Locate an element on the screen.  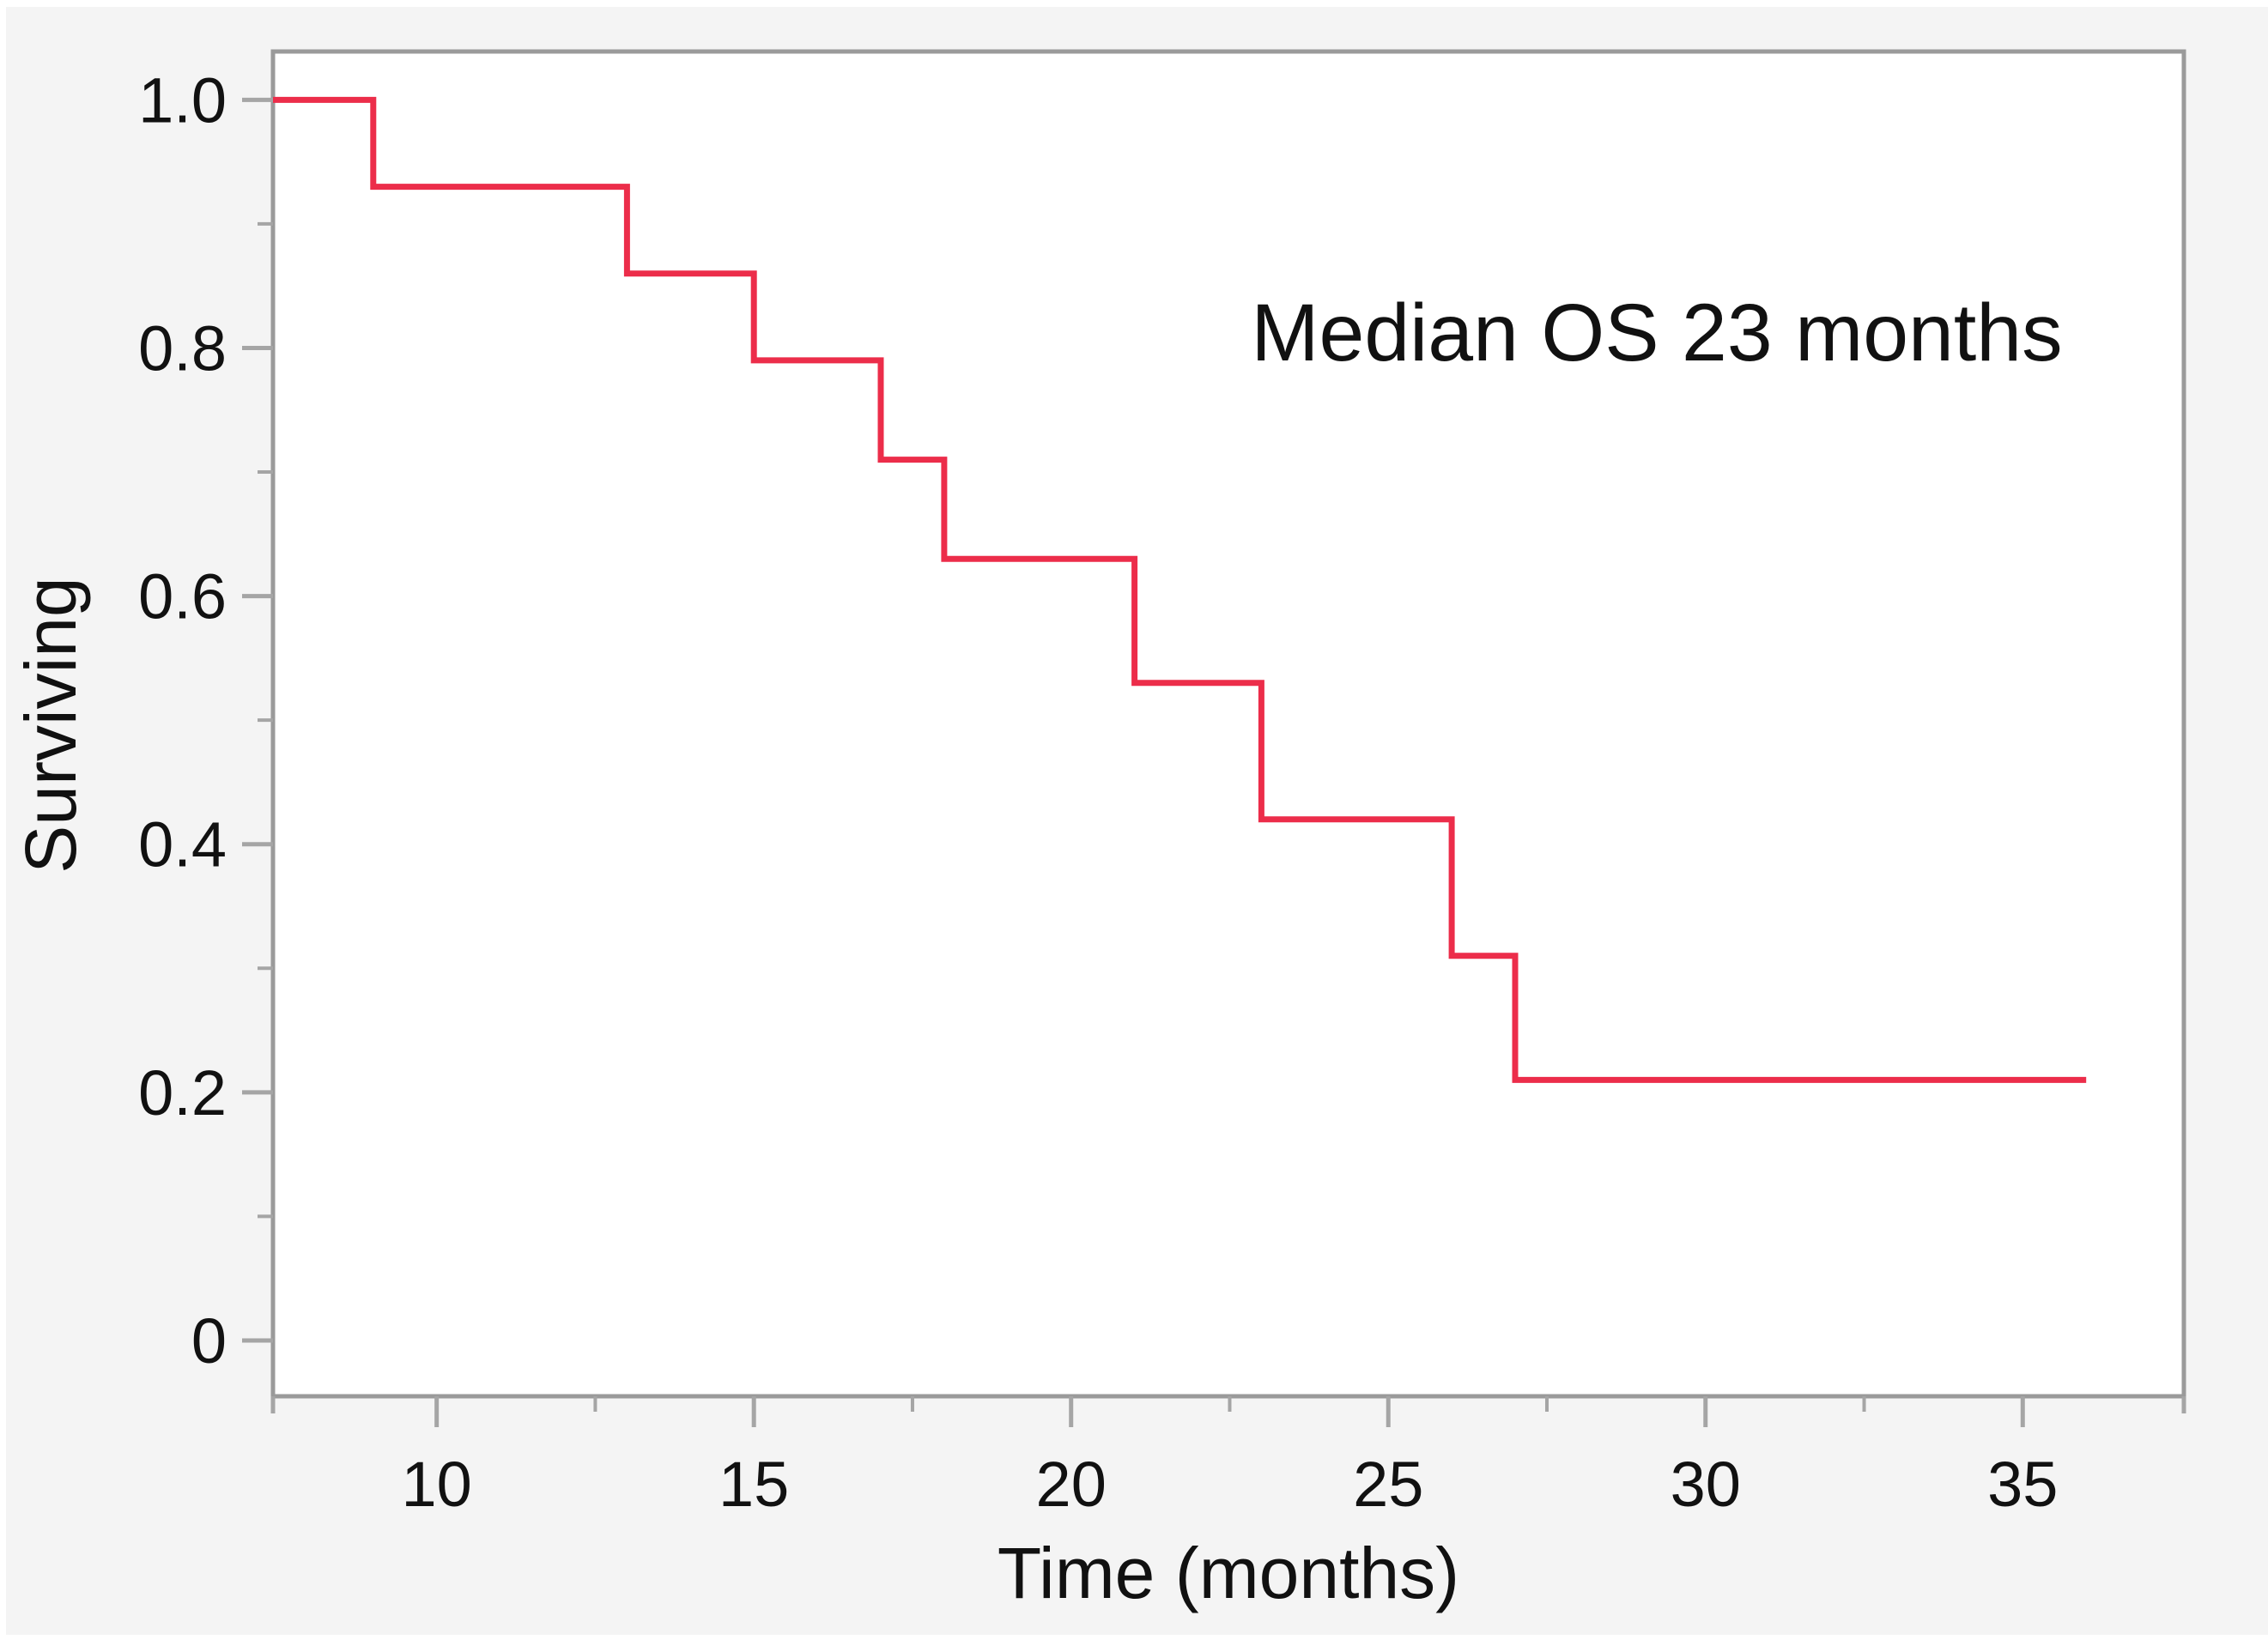
x-axis-title: Time (months) is located at coordinates (1228, 1573).